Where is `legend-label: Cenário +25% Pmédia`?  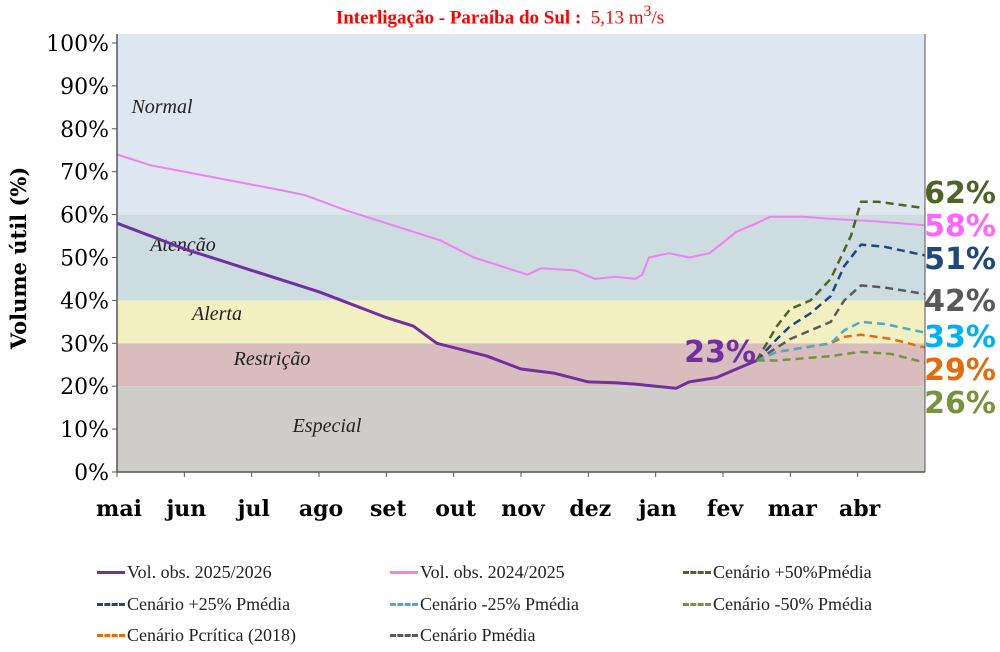
legend-label: Cenário +25% Pmédia is located at coordinates (209, 604).